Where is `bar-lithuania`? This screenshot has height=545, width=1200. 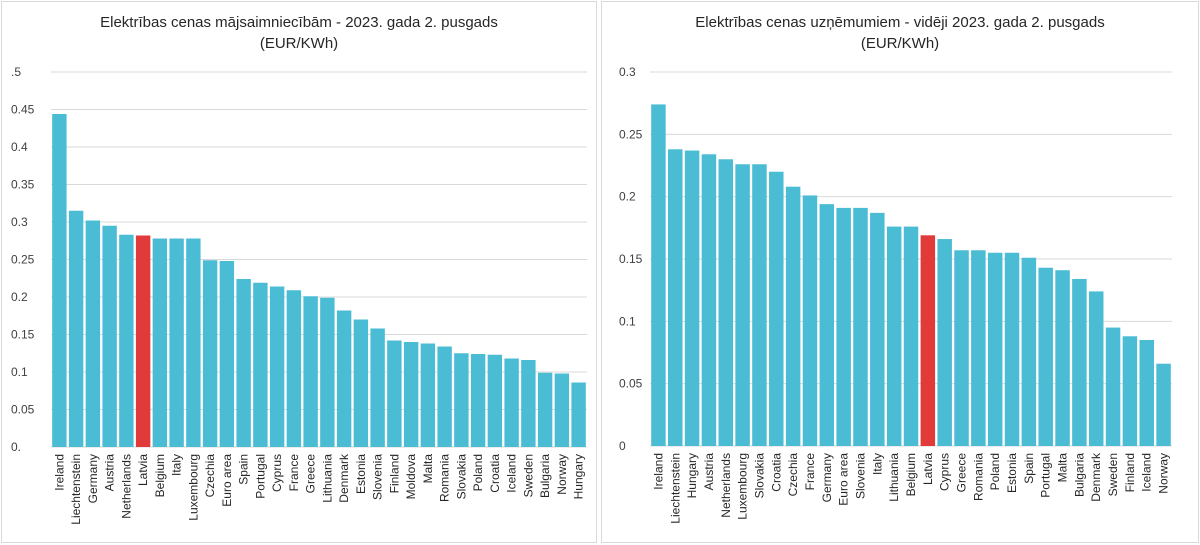
bar-lithuania is located at coordinates (894, 336).